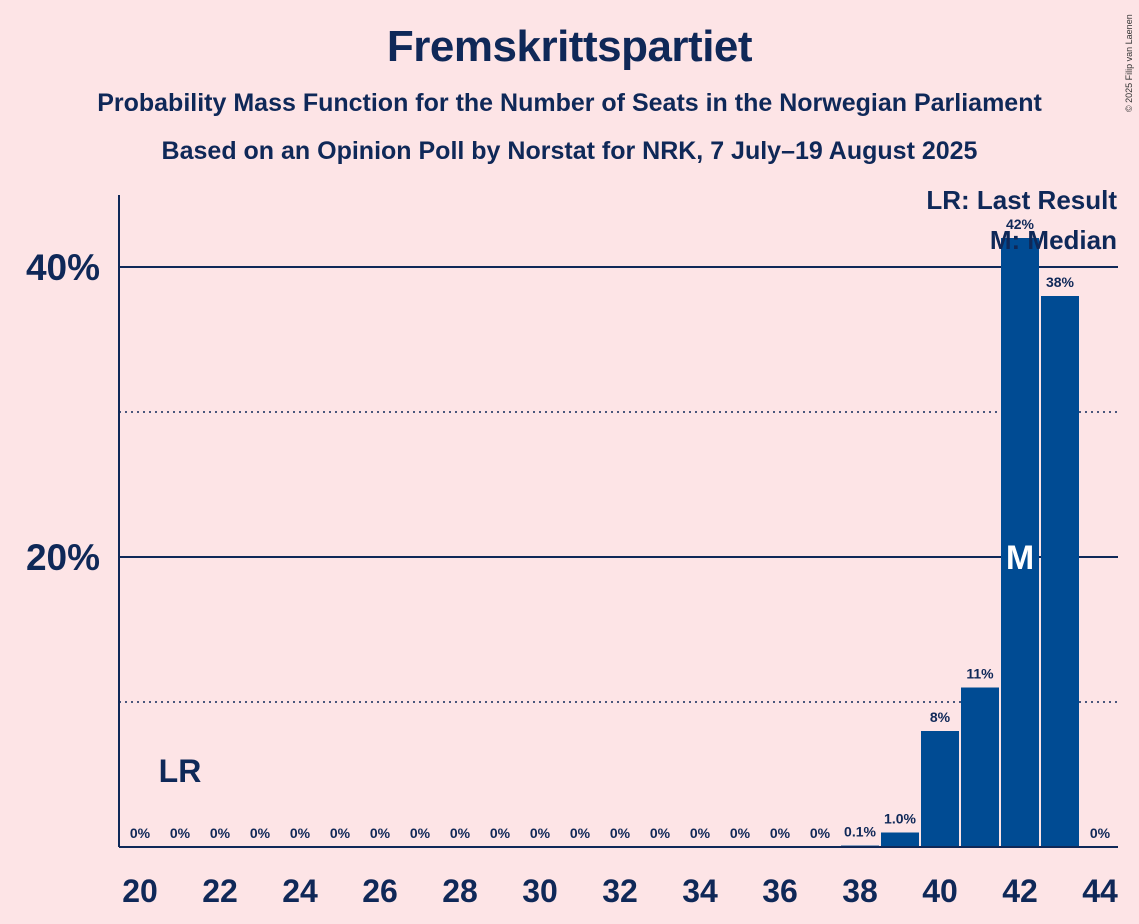  I want to click on y-tick-label: 40%, so click(63, 267).